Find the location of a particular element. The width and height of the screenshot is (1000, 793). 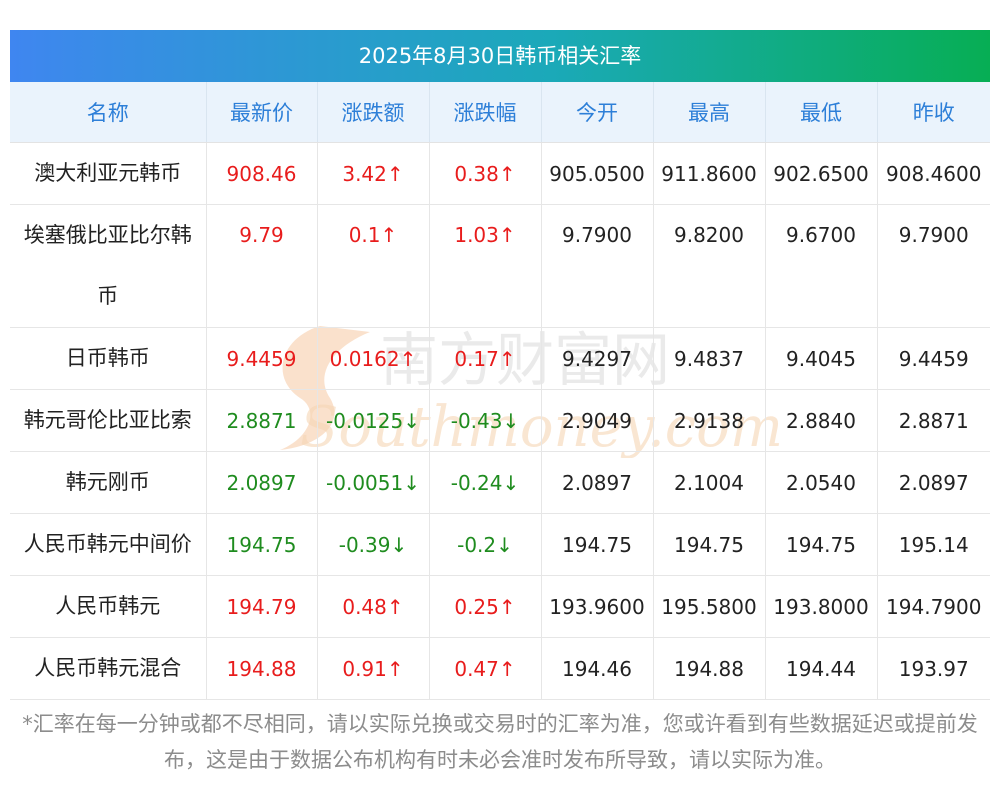

row-latest: 194.88 is located at coordinates (262, 668).